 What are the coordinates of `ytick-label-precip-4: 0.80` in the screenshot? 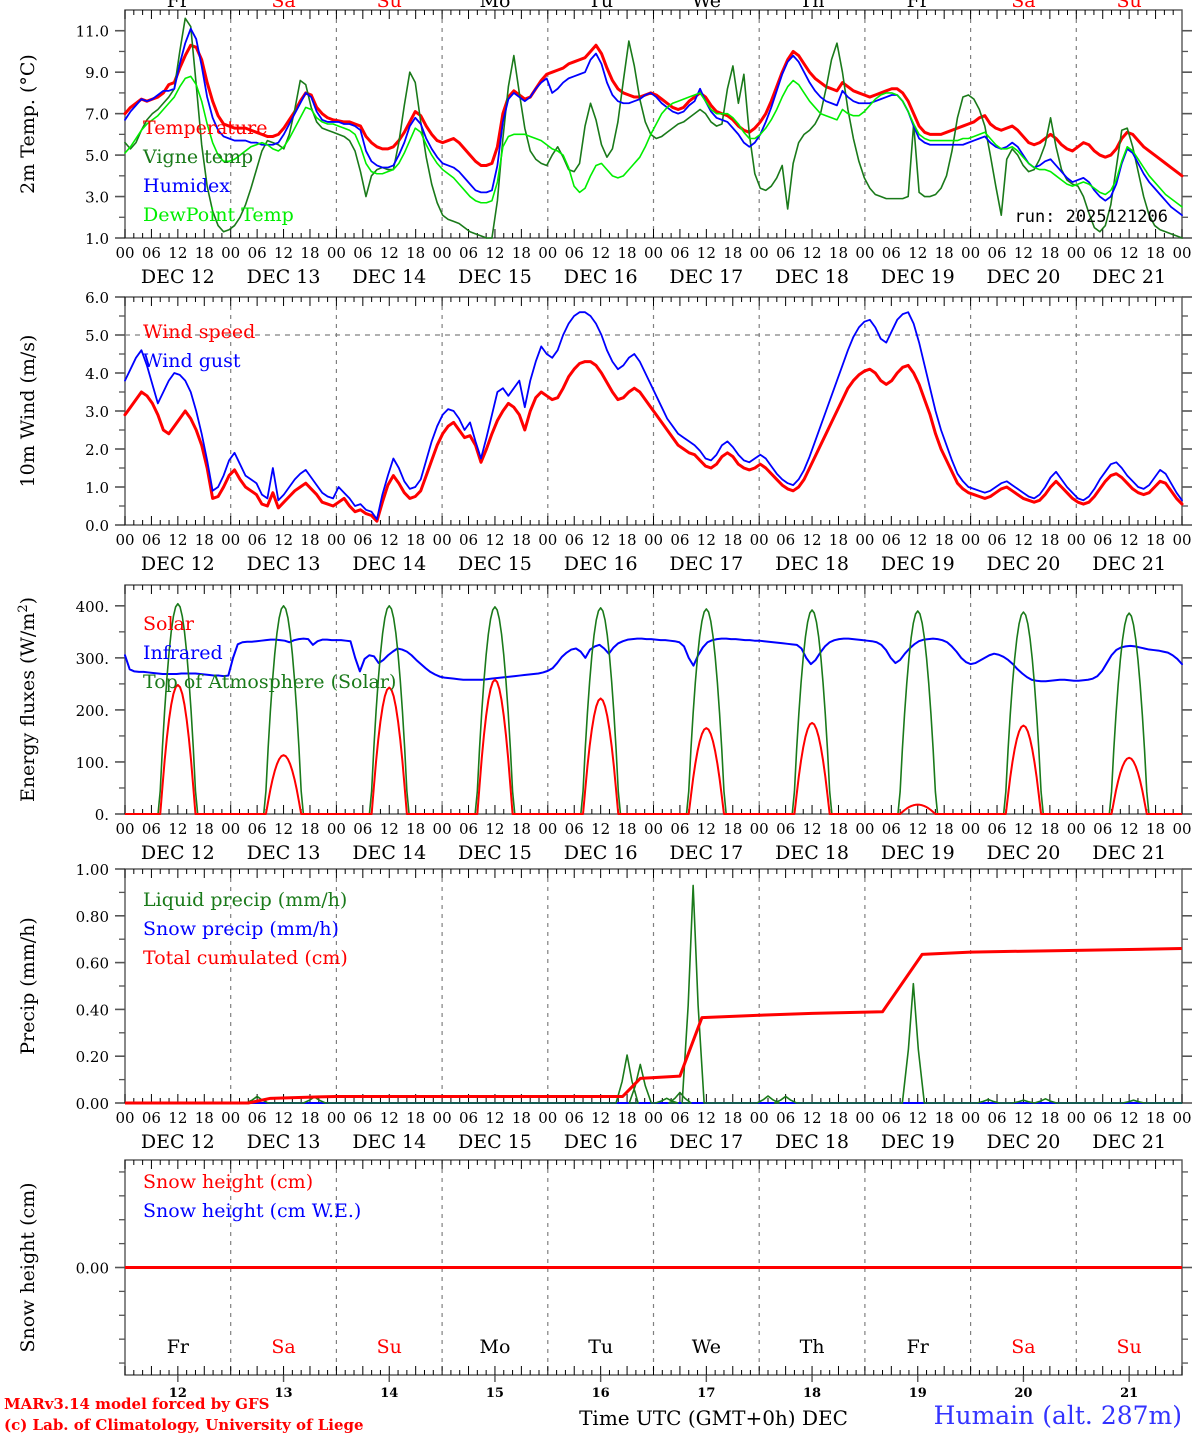 It's located at (92, 917).